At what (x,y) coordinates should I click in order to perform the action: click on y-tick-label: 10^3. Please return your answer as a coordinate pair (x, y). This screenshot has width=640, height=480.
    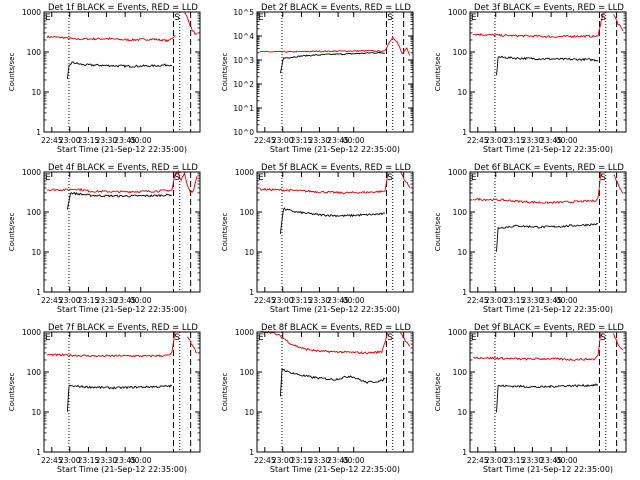
    Looking at the image, I should click on (243, 60).